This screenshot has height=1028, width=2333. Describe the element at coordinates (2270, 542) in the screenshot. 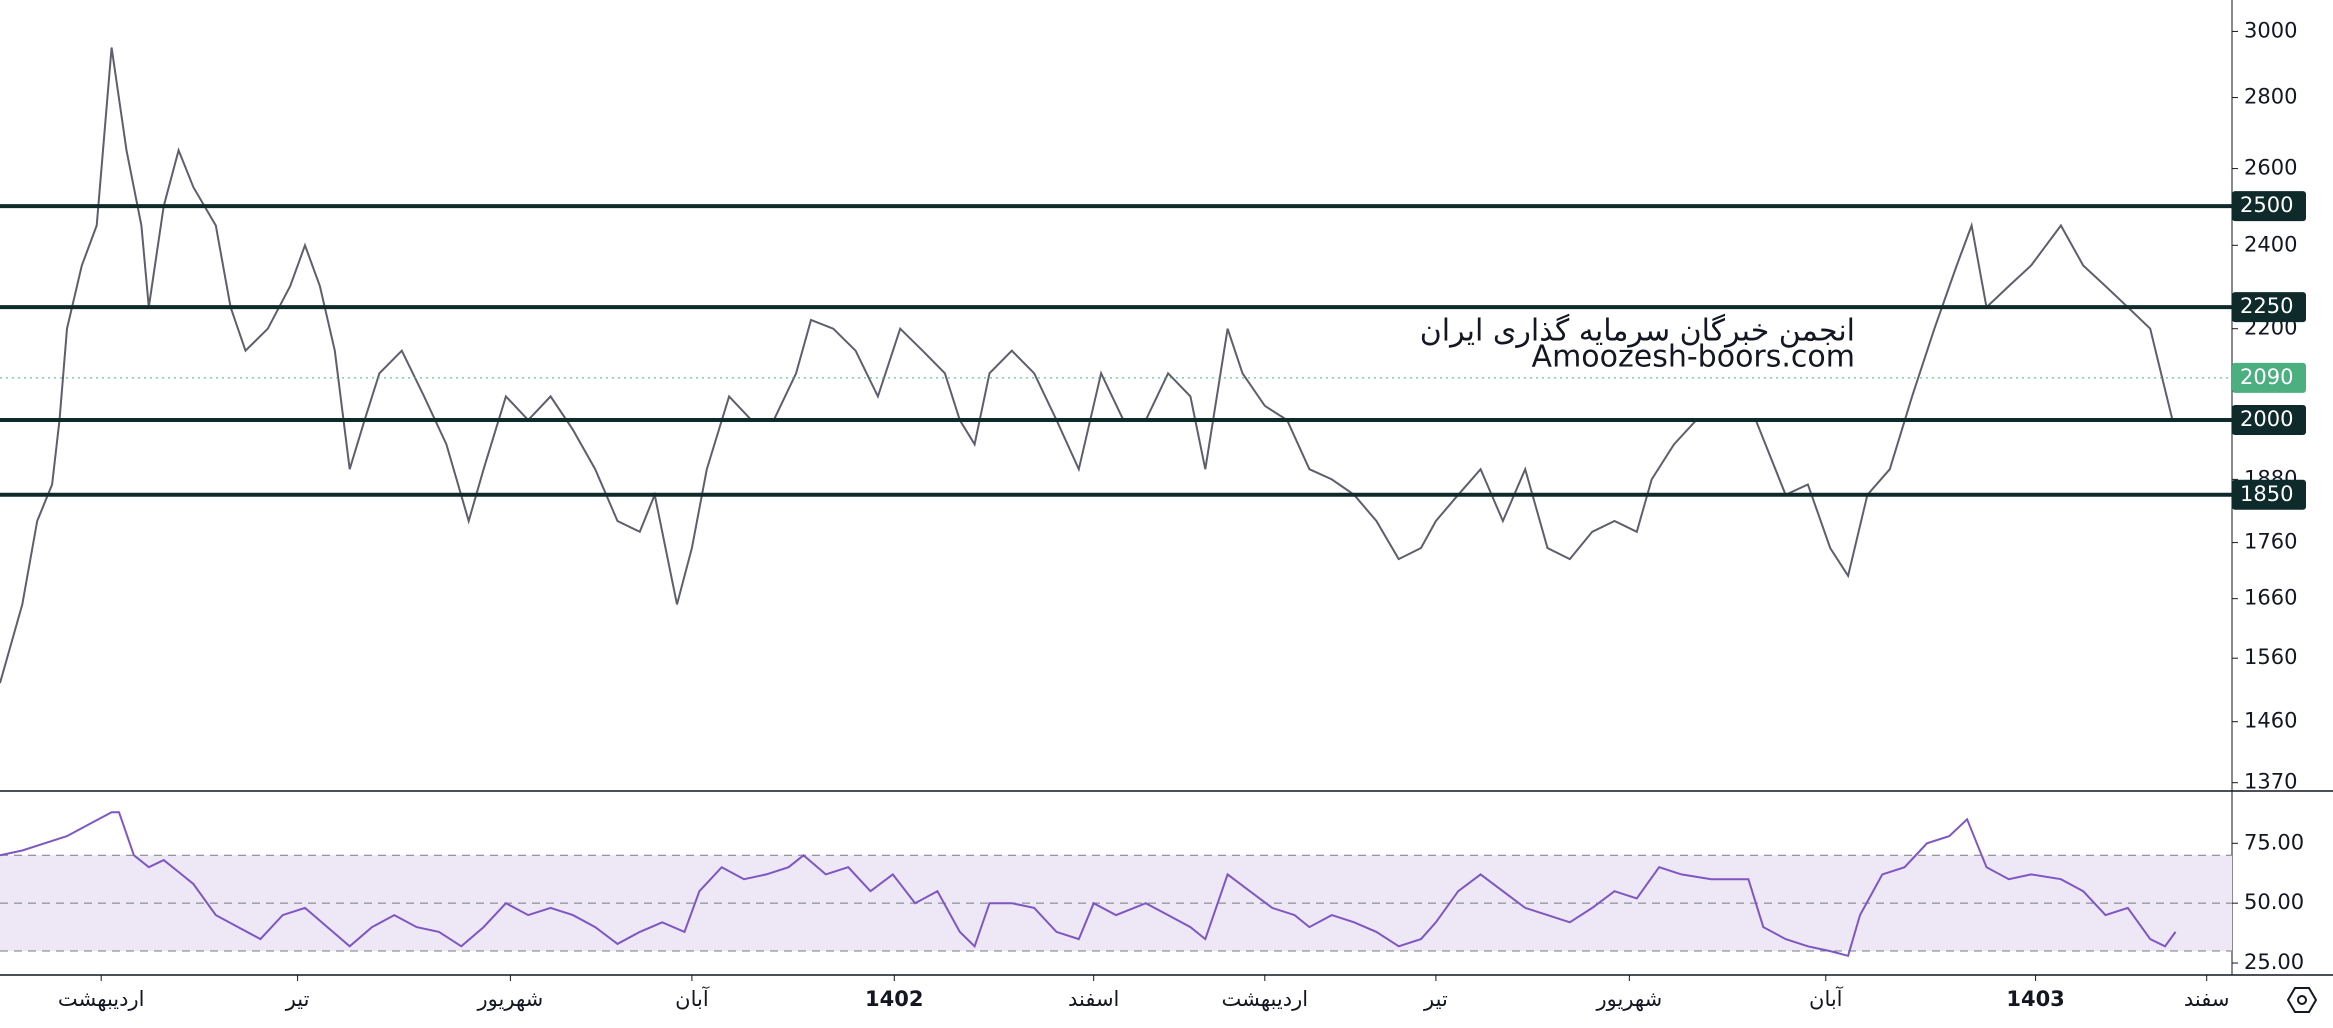

I see `y-tick-label: 1760` at that location.